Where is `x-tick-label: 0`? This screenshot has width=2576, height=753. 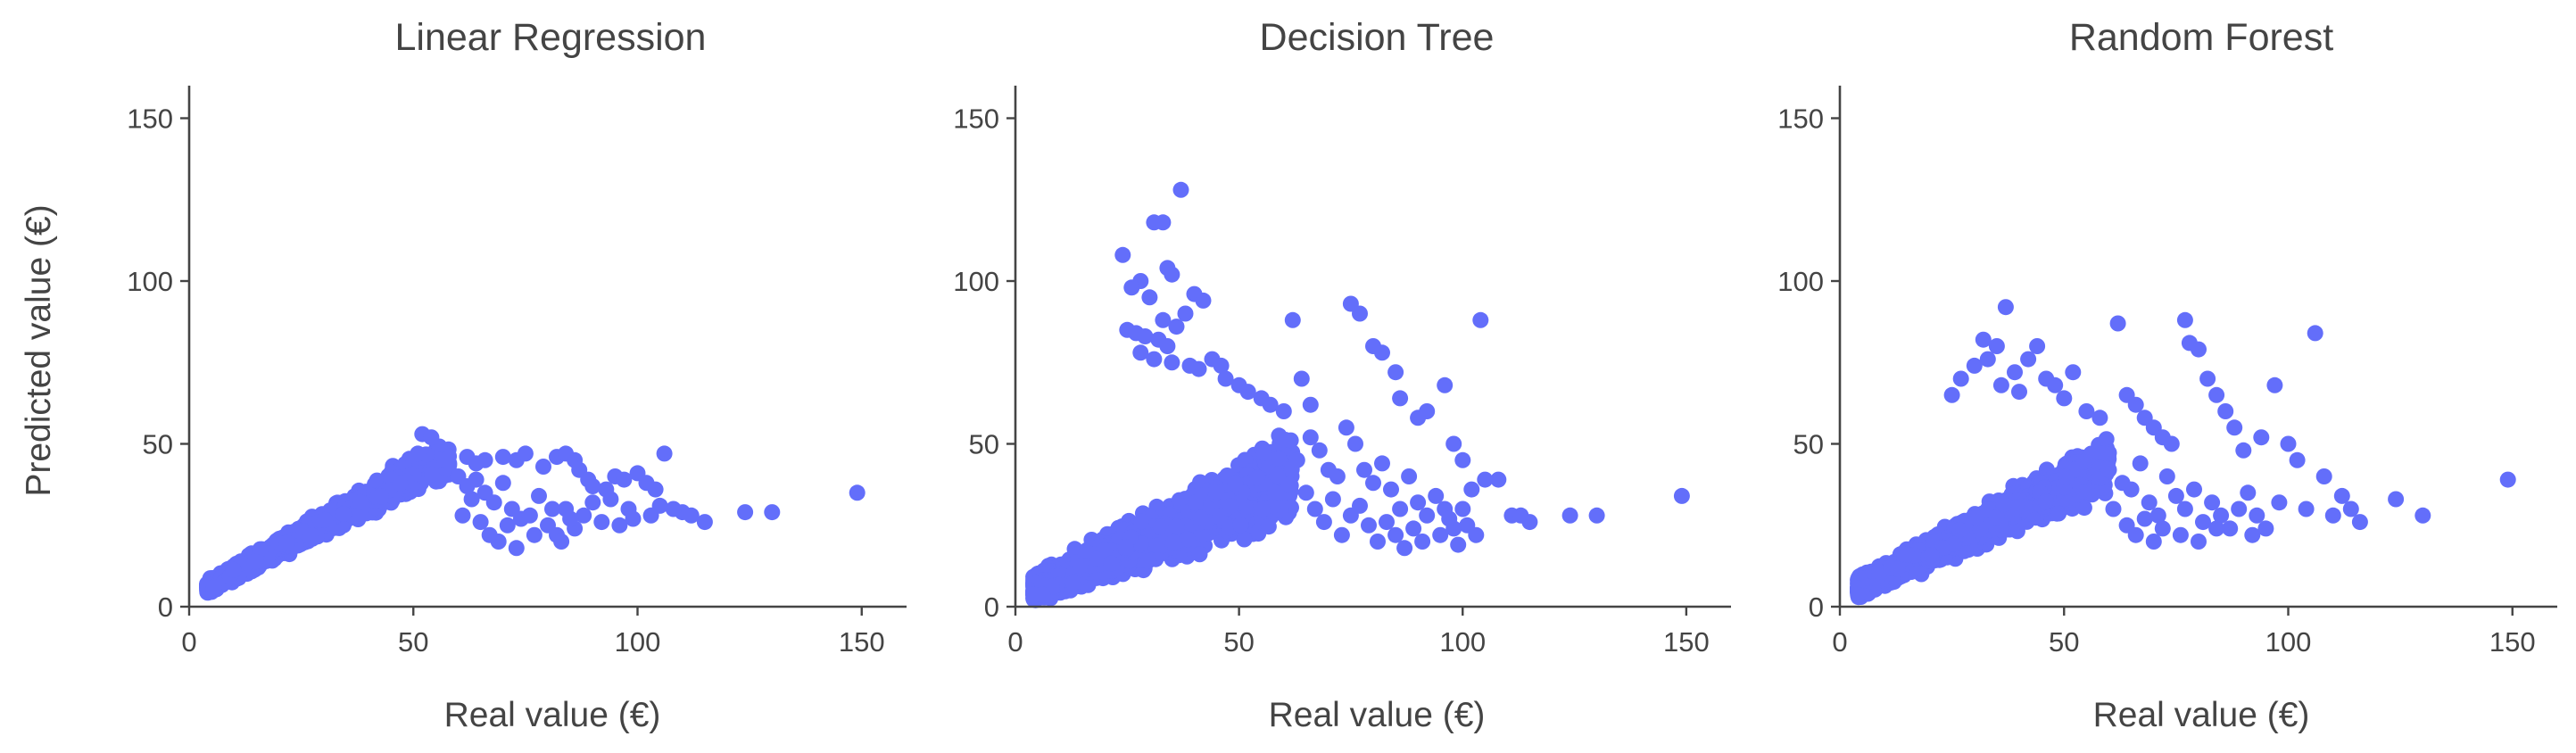
x-tick-label: 0 is located at coordinates (188, 642).